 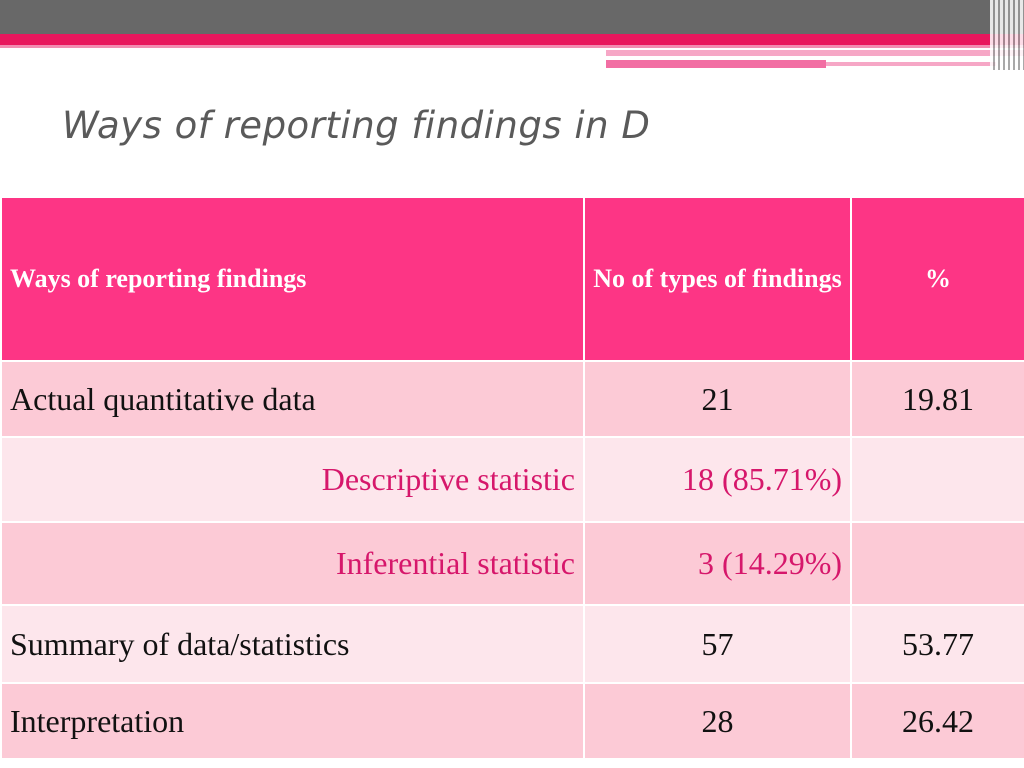 I want to click on row-percent: 53.77, so click(x=937, y=644).